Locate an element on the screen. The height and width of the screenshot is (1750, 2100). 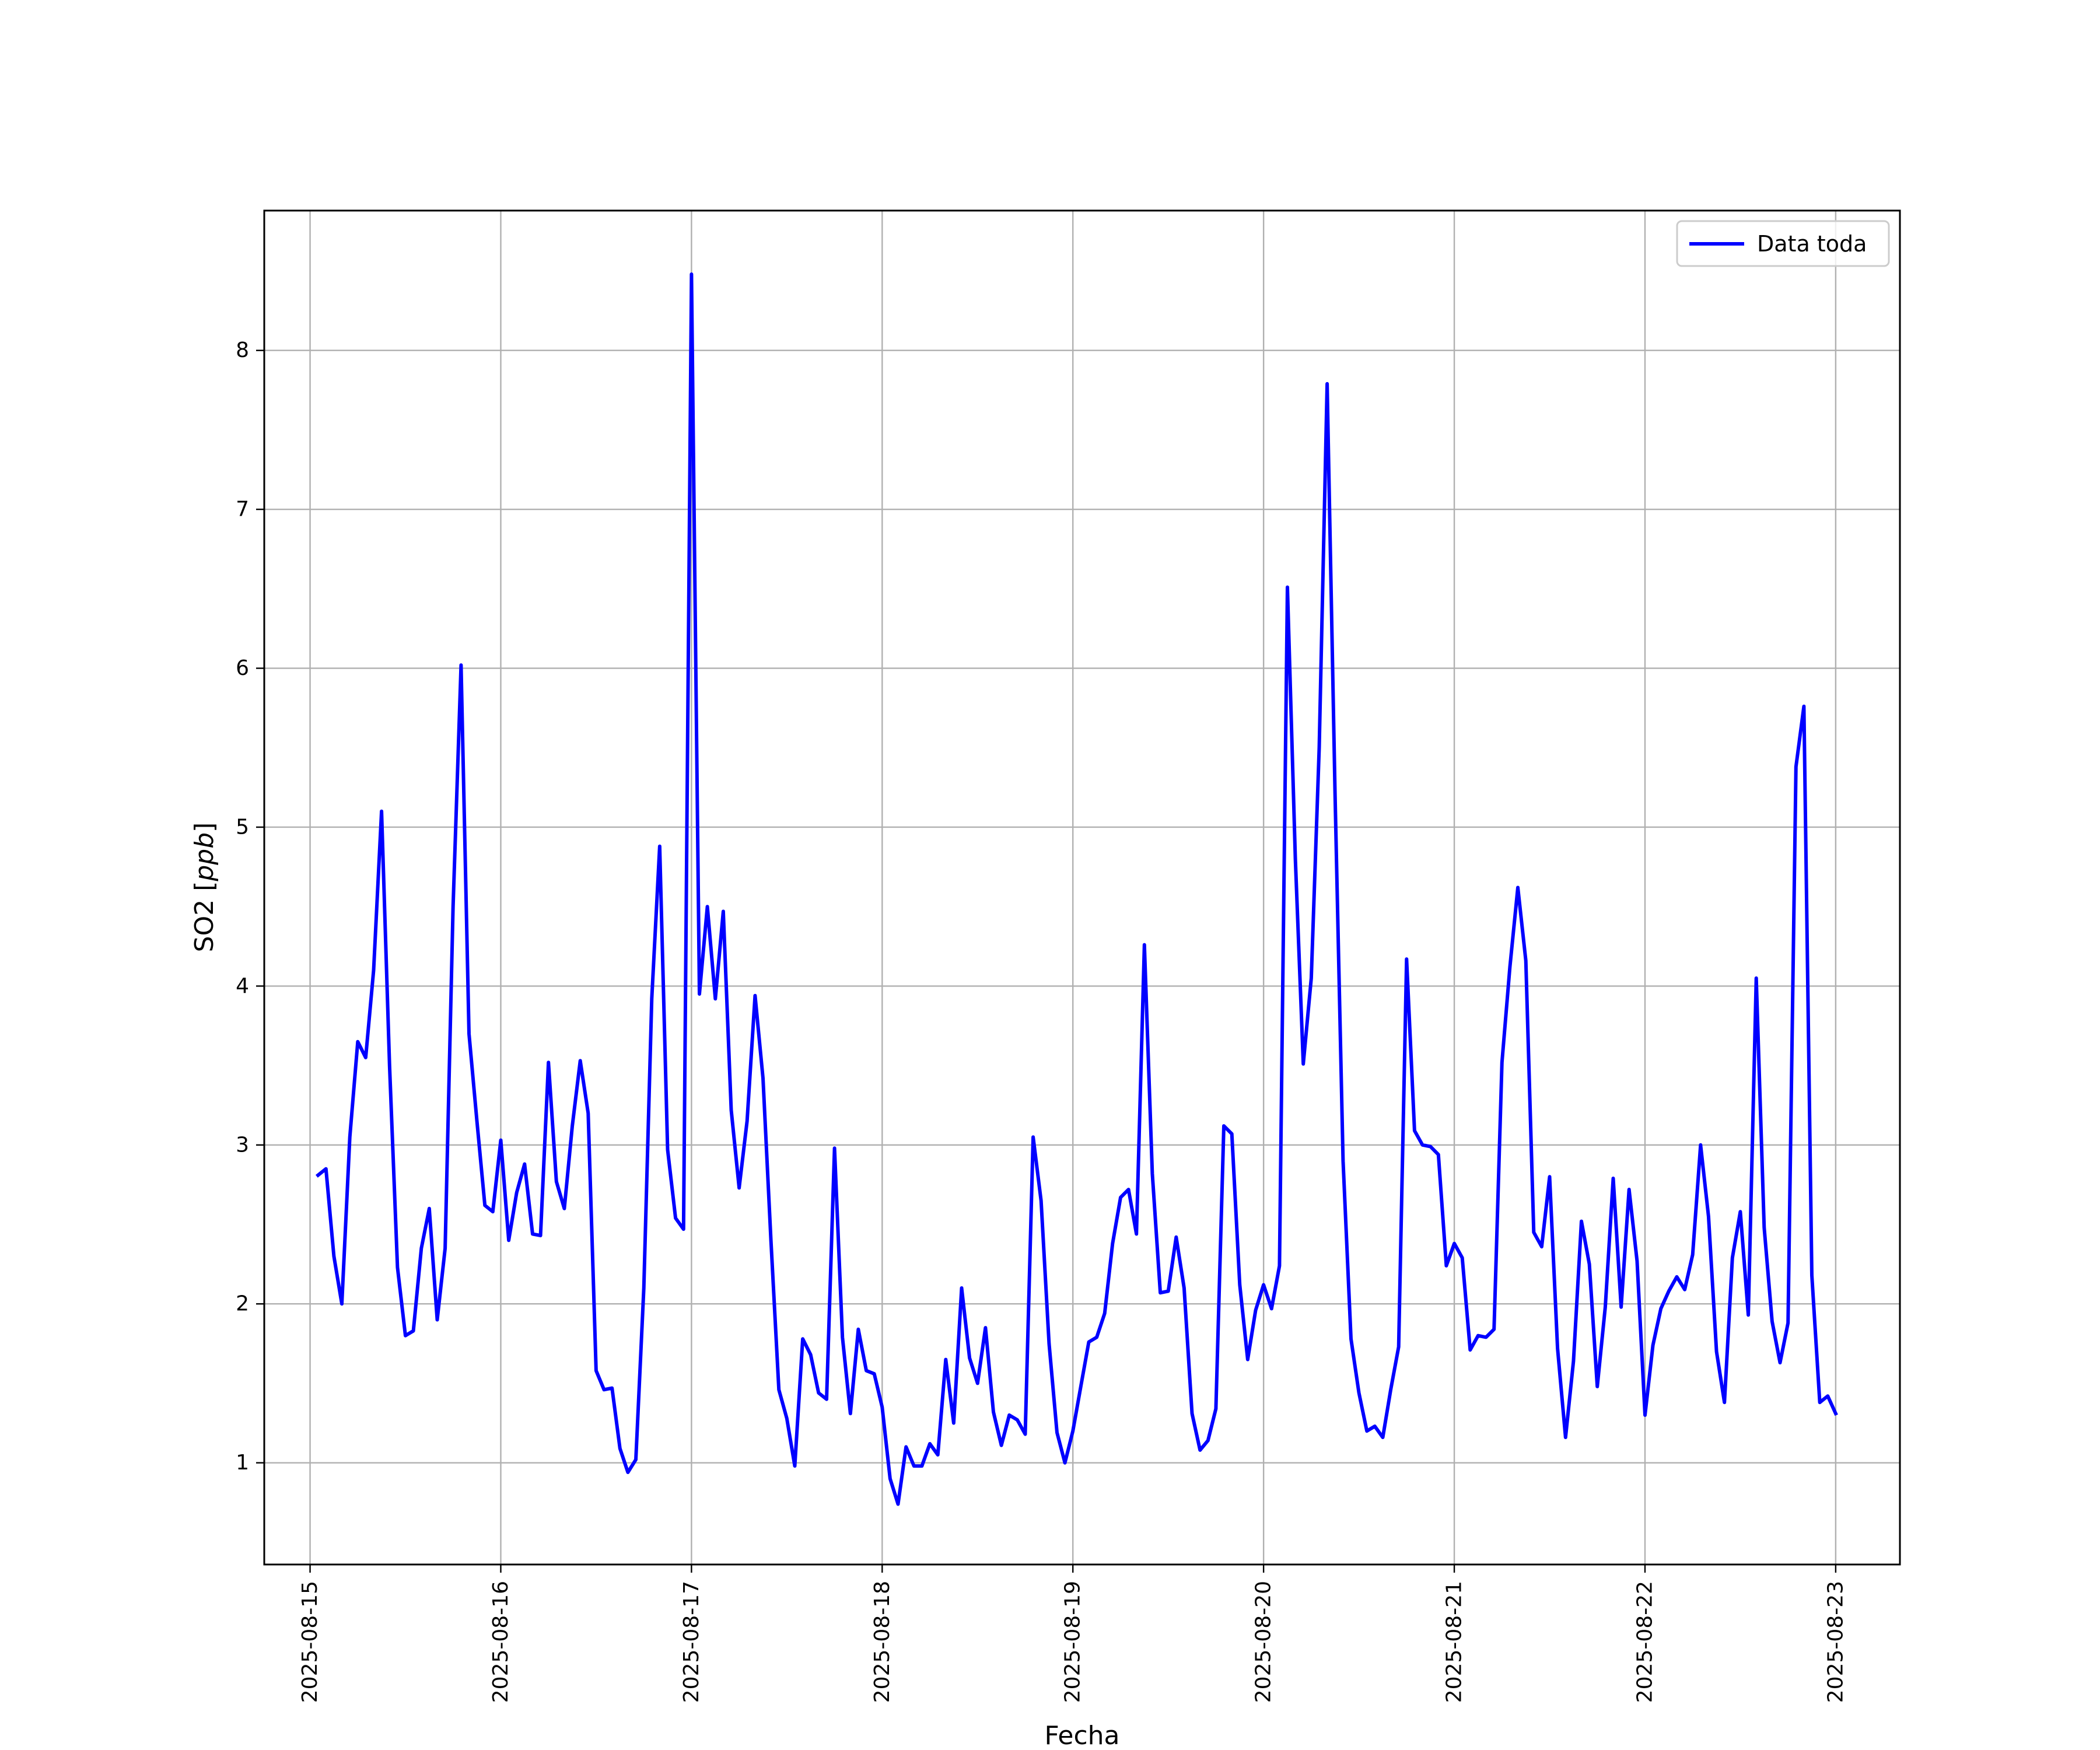
y-axis-label: SO2 [ppb] is located at coordinates (204, 887).